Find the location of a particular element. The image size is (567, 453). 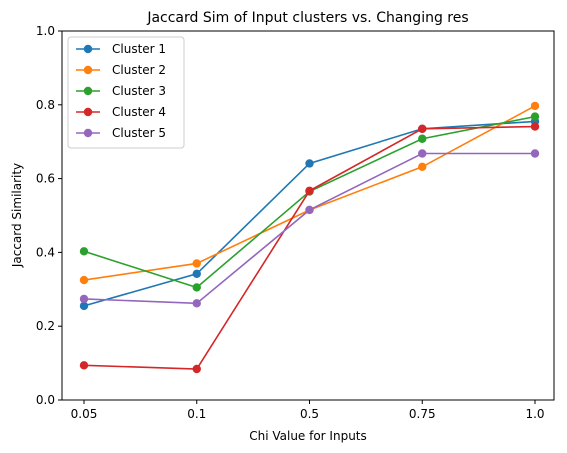

legend-label: Cluster 4 is located at coordinates (139, 112).